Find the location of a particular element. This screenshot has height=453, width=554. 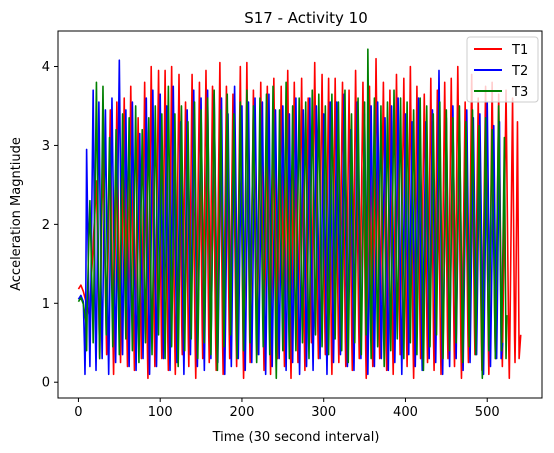

legend-label-t2: T2 is located at coordinates (519, 71).